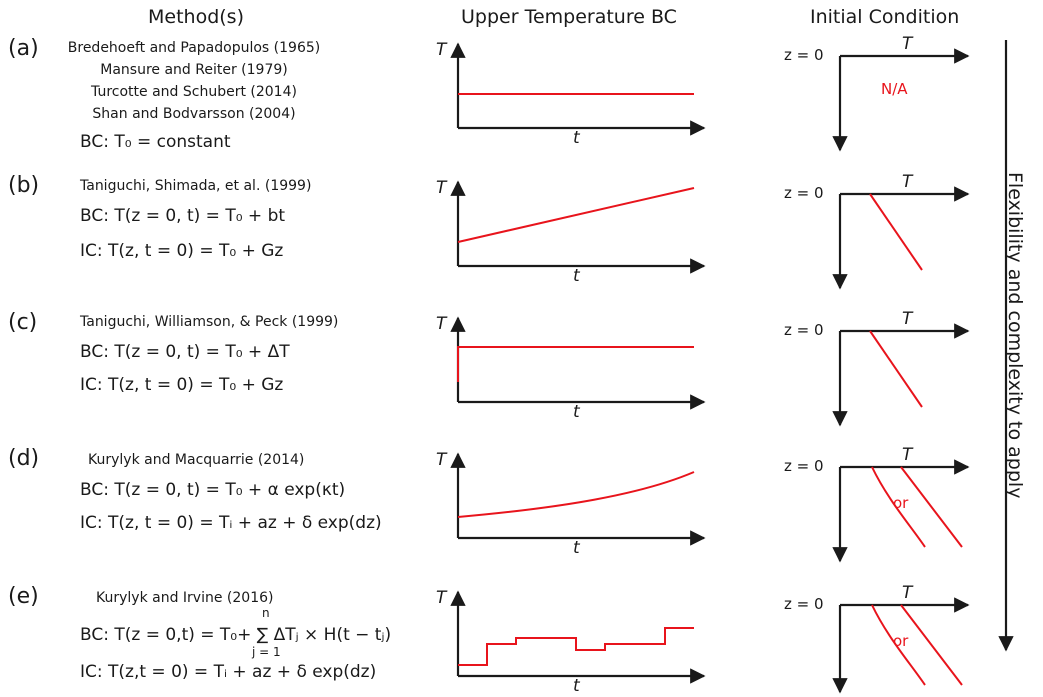 This screenshot has width=1043, height=697. What do you see at coordinates (576, 646) in the screenshot?
I see `bc-curve-e` at bounding box center [576, 646].